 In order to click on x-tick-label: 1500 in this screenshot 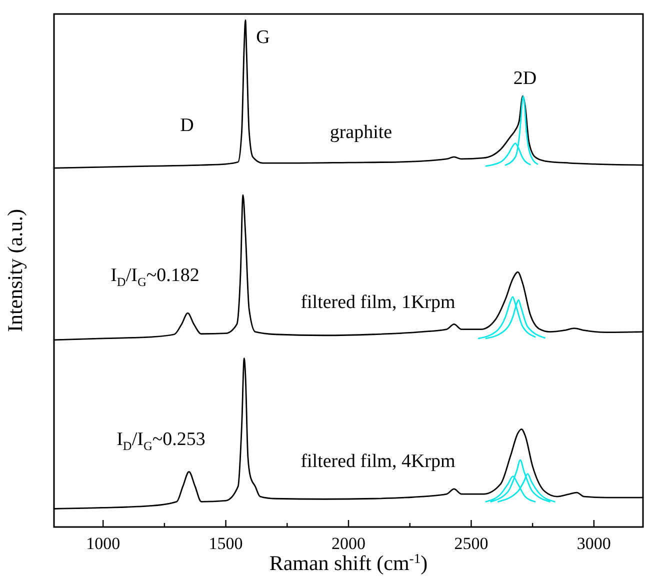, I will do `click(225, 543)`.